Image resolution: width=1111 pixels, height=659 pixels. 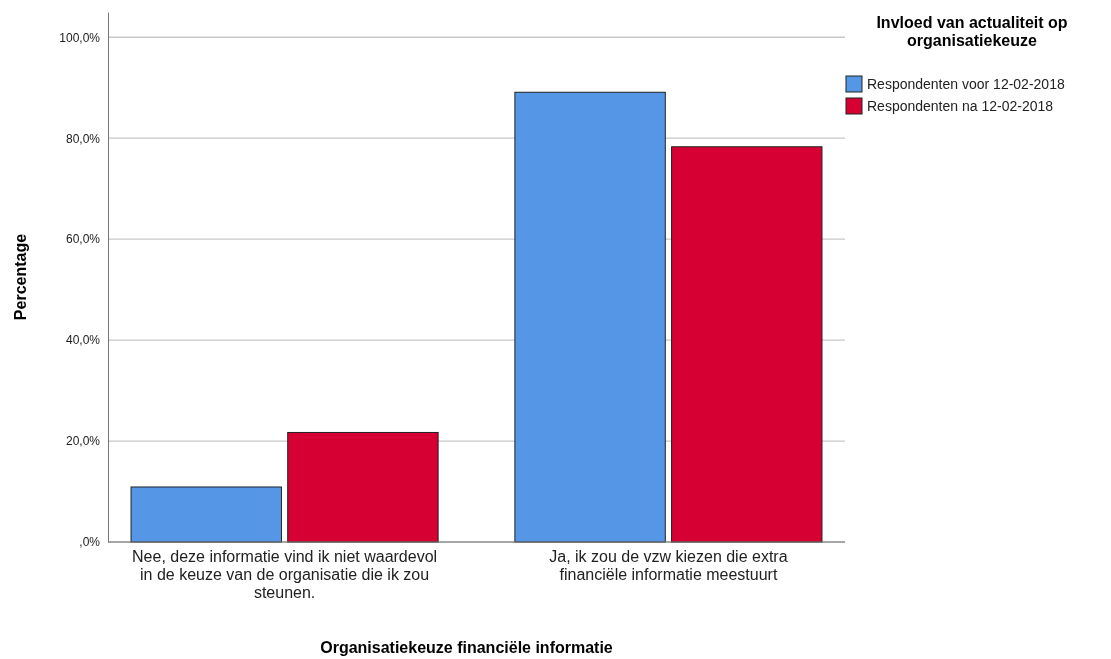 I want to click on y-tick-label: 20,0%, so click(x=83, y=441).